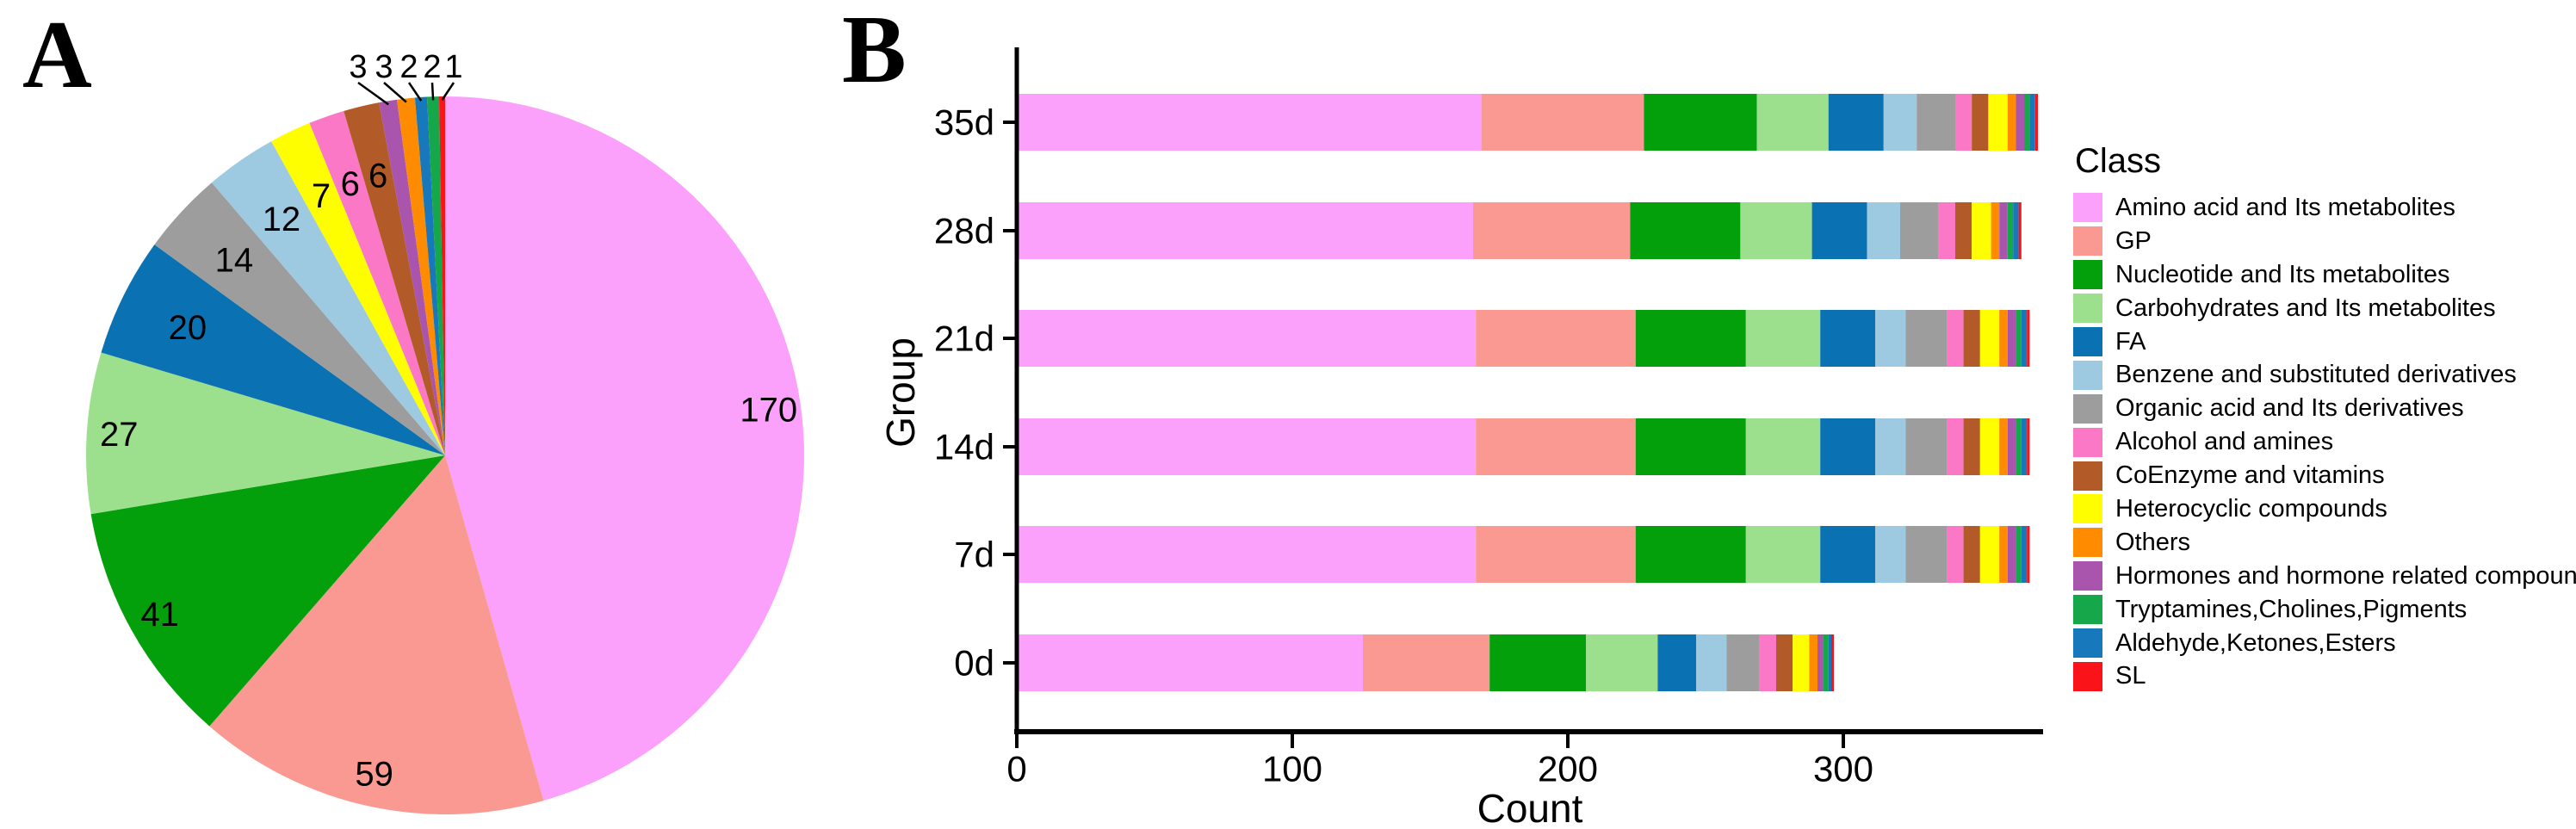 The height and width of the screenshot is (829, 2576). Describe the element at coordinates (376, 635) in the screenshot. I see `pie-slice-gp` at that location.